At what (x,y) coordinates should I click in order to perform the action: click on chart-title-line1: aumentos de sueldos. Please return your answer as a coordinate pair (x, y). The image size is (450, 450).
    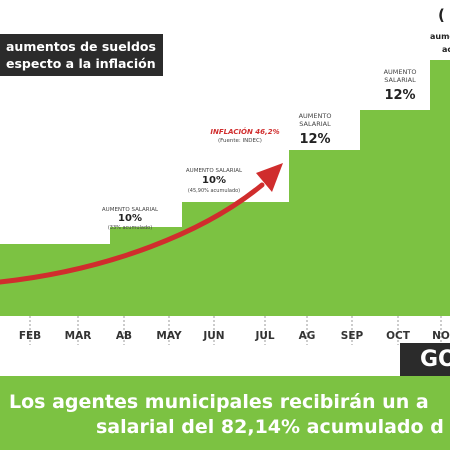
    Looking at the image, I should click on (81, 46).